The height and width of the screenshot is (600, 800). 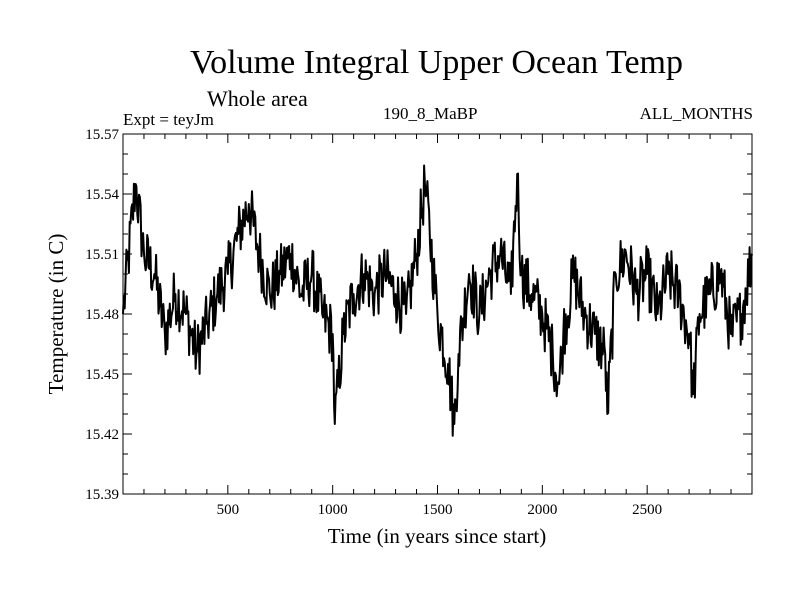 I want to click on x-tick-label: 2000, so click(x=542, y=510).